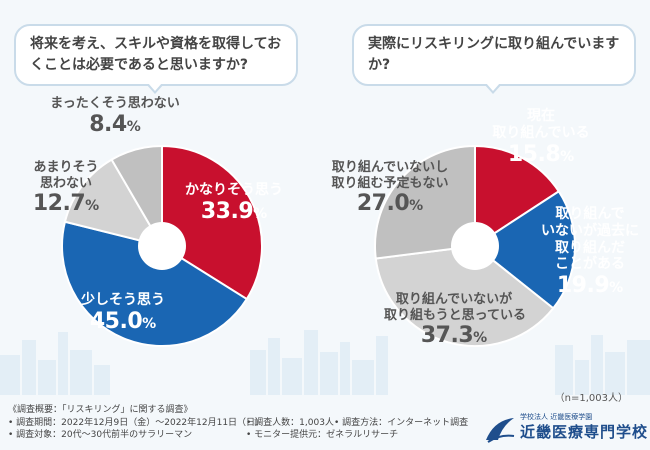 This screenshot has width=650, height=450. Describe the element at coordinates (447, 336) in the screenshot. I see `label-value: 37.3` at that location.